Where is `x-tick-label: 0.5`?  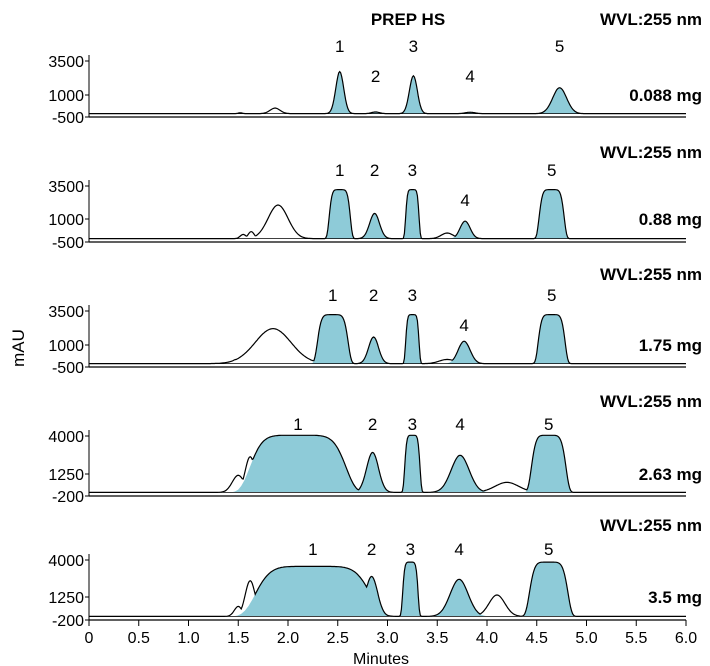 x-tick-label: 0.5 is located at coordinates (139, 638).